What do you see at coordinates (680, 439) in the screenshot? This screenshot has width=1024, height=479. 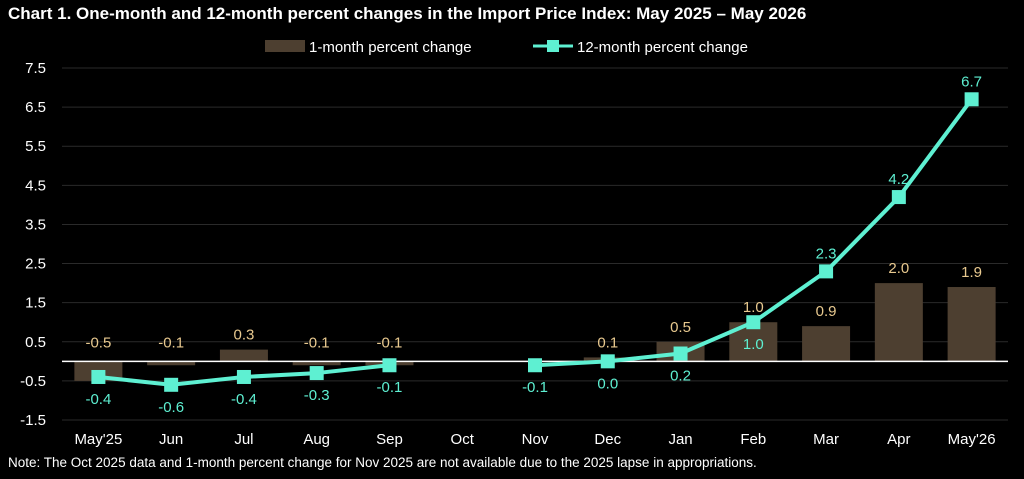 I see `x-tick-label: Jan` at bounding box center [680, 439].